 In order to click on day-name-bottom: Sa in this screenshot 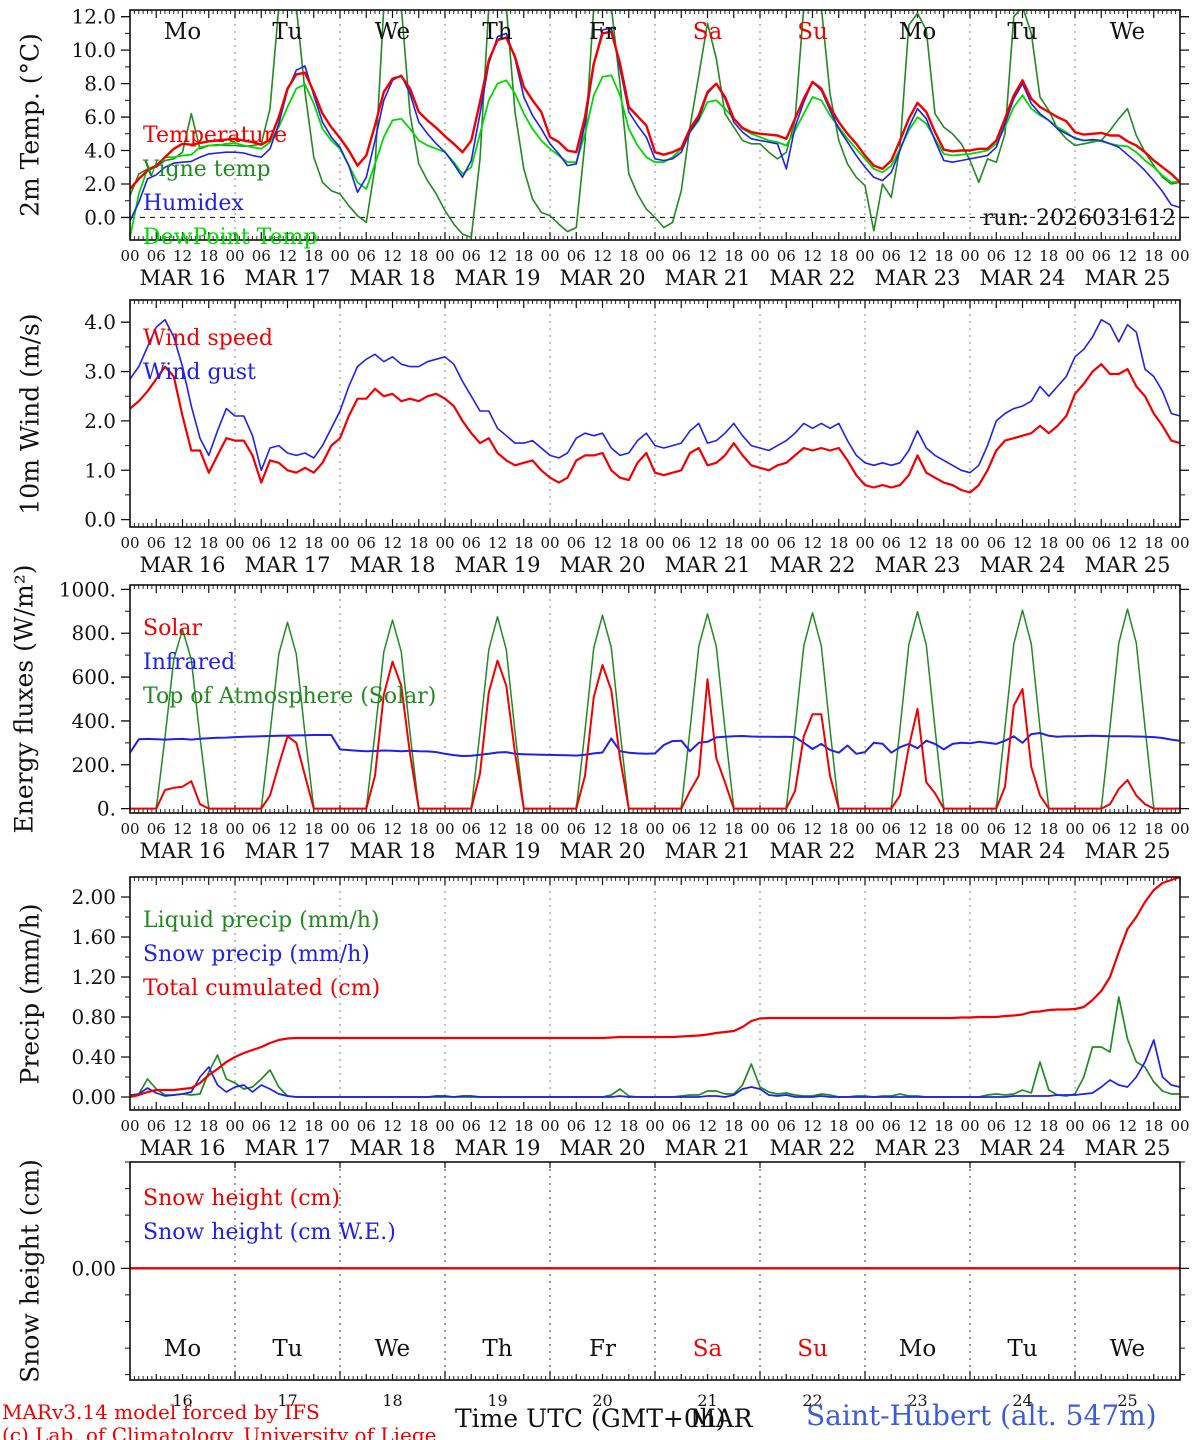, I will do `click(708, 1349)`.